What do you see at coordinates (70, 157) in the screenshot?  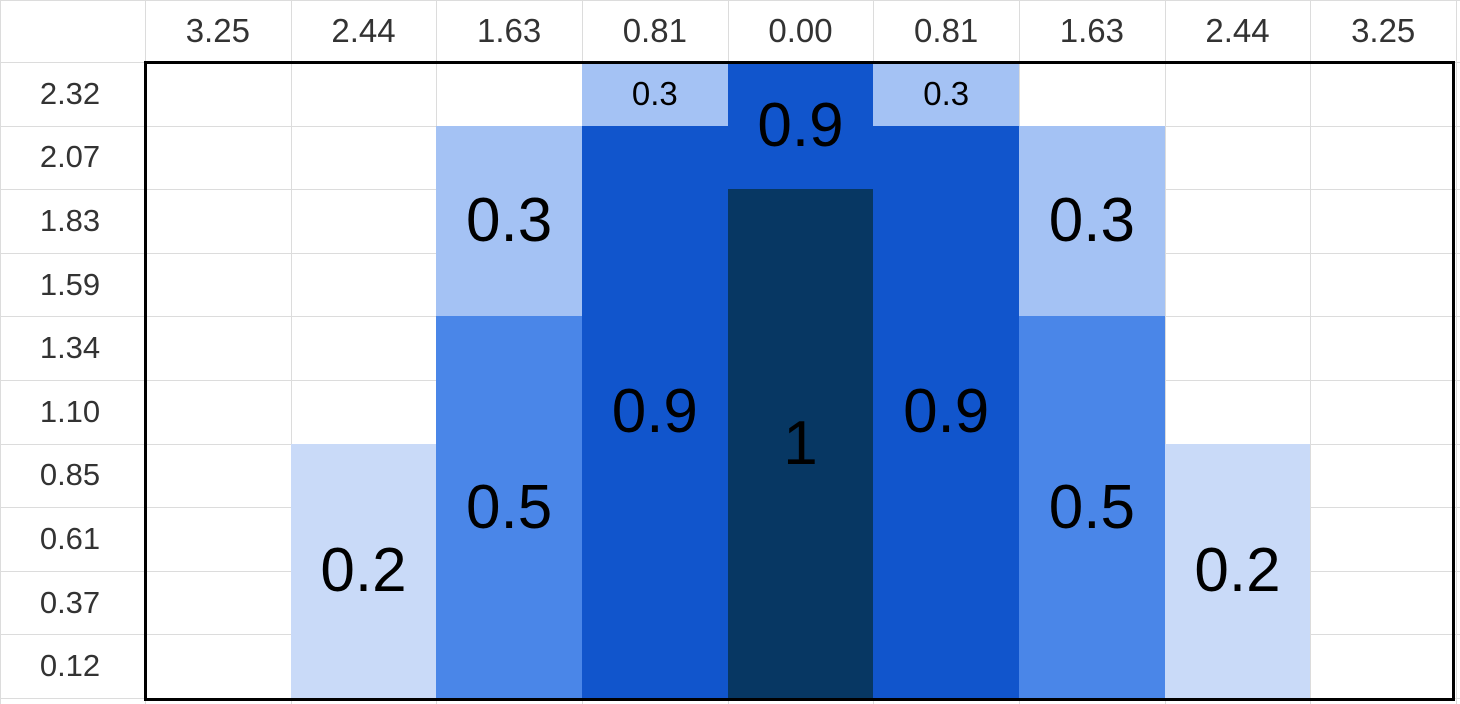 I see `row-header: 2.07` at bounding box center [70, 157].